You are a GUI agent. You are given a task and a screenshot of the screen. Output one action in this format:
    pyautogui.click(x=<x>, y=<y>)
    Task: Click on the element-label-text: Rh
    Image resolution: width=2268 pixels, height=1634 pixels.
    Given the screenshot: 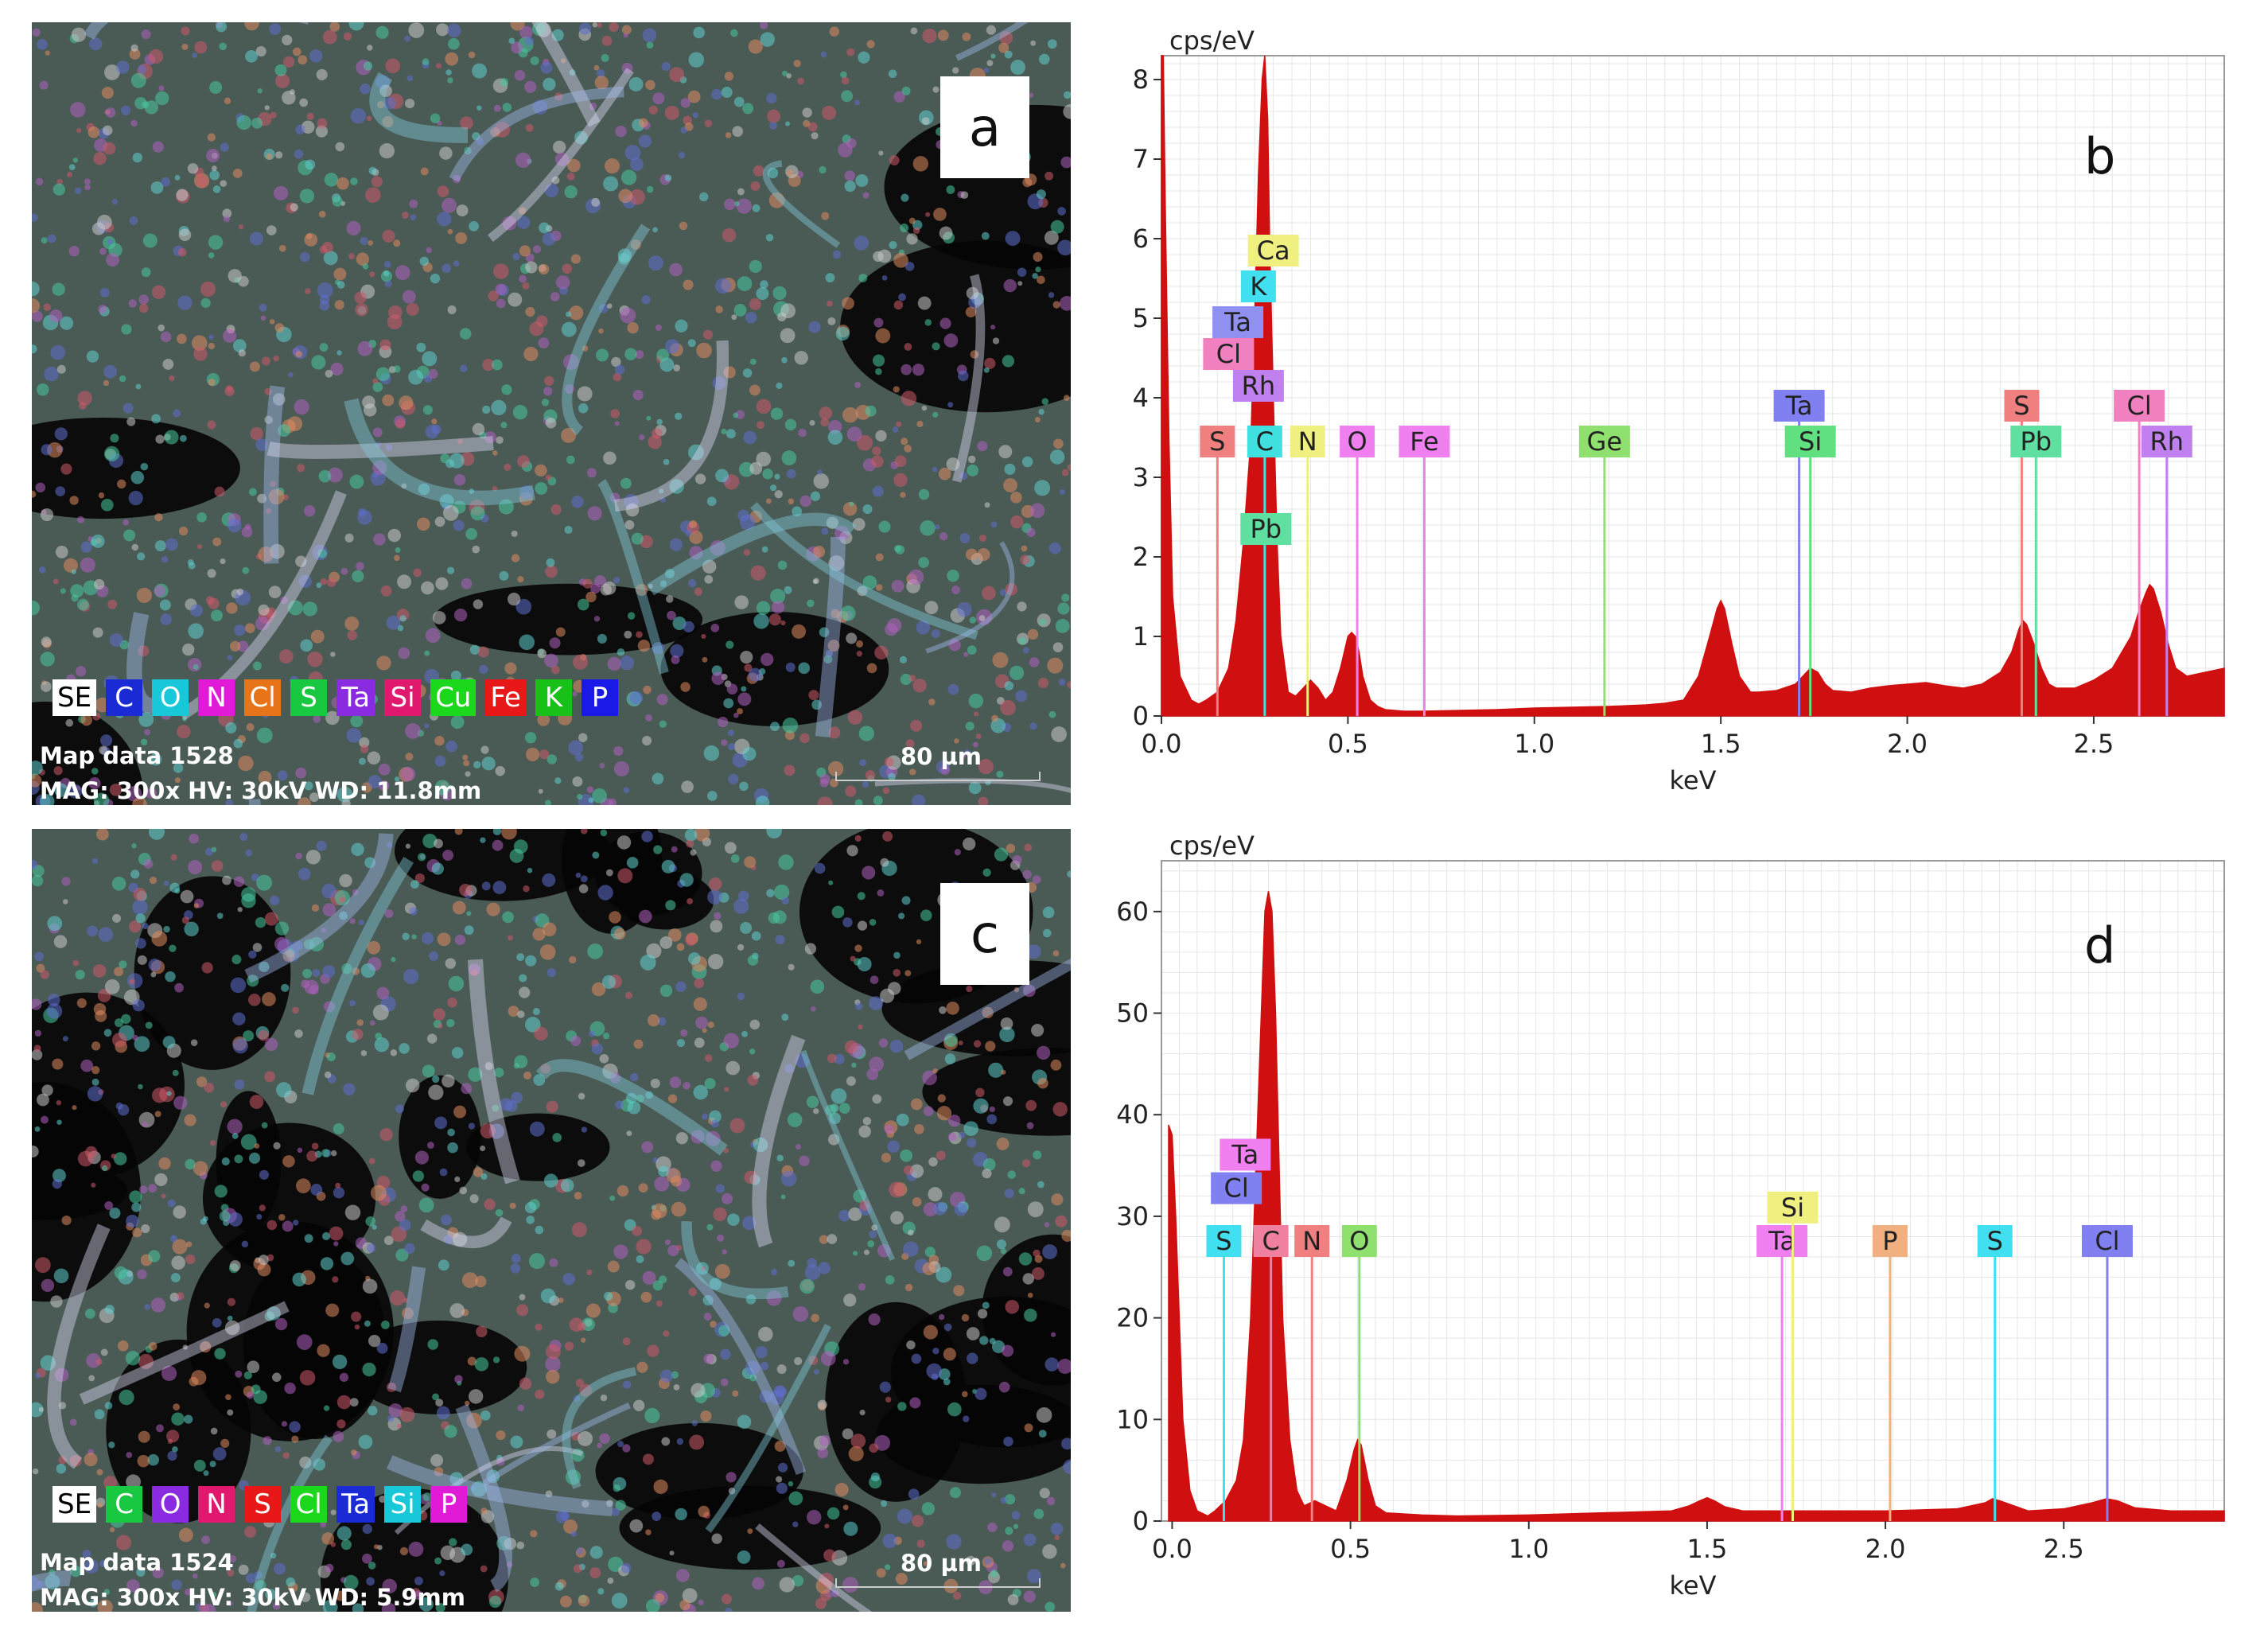 What is the action you would take?
    pyautogui.click(x=1259, y=386)
    